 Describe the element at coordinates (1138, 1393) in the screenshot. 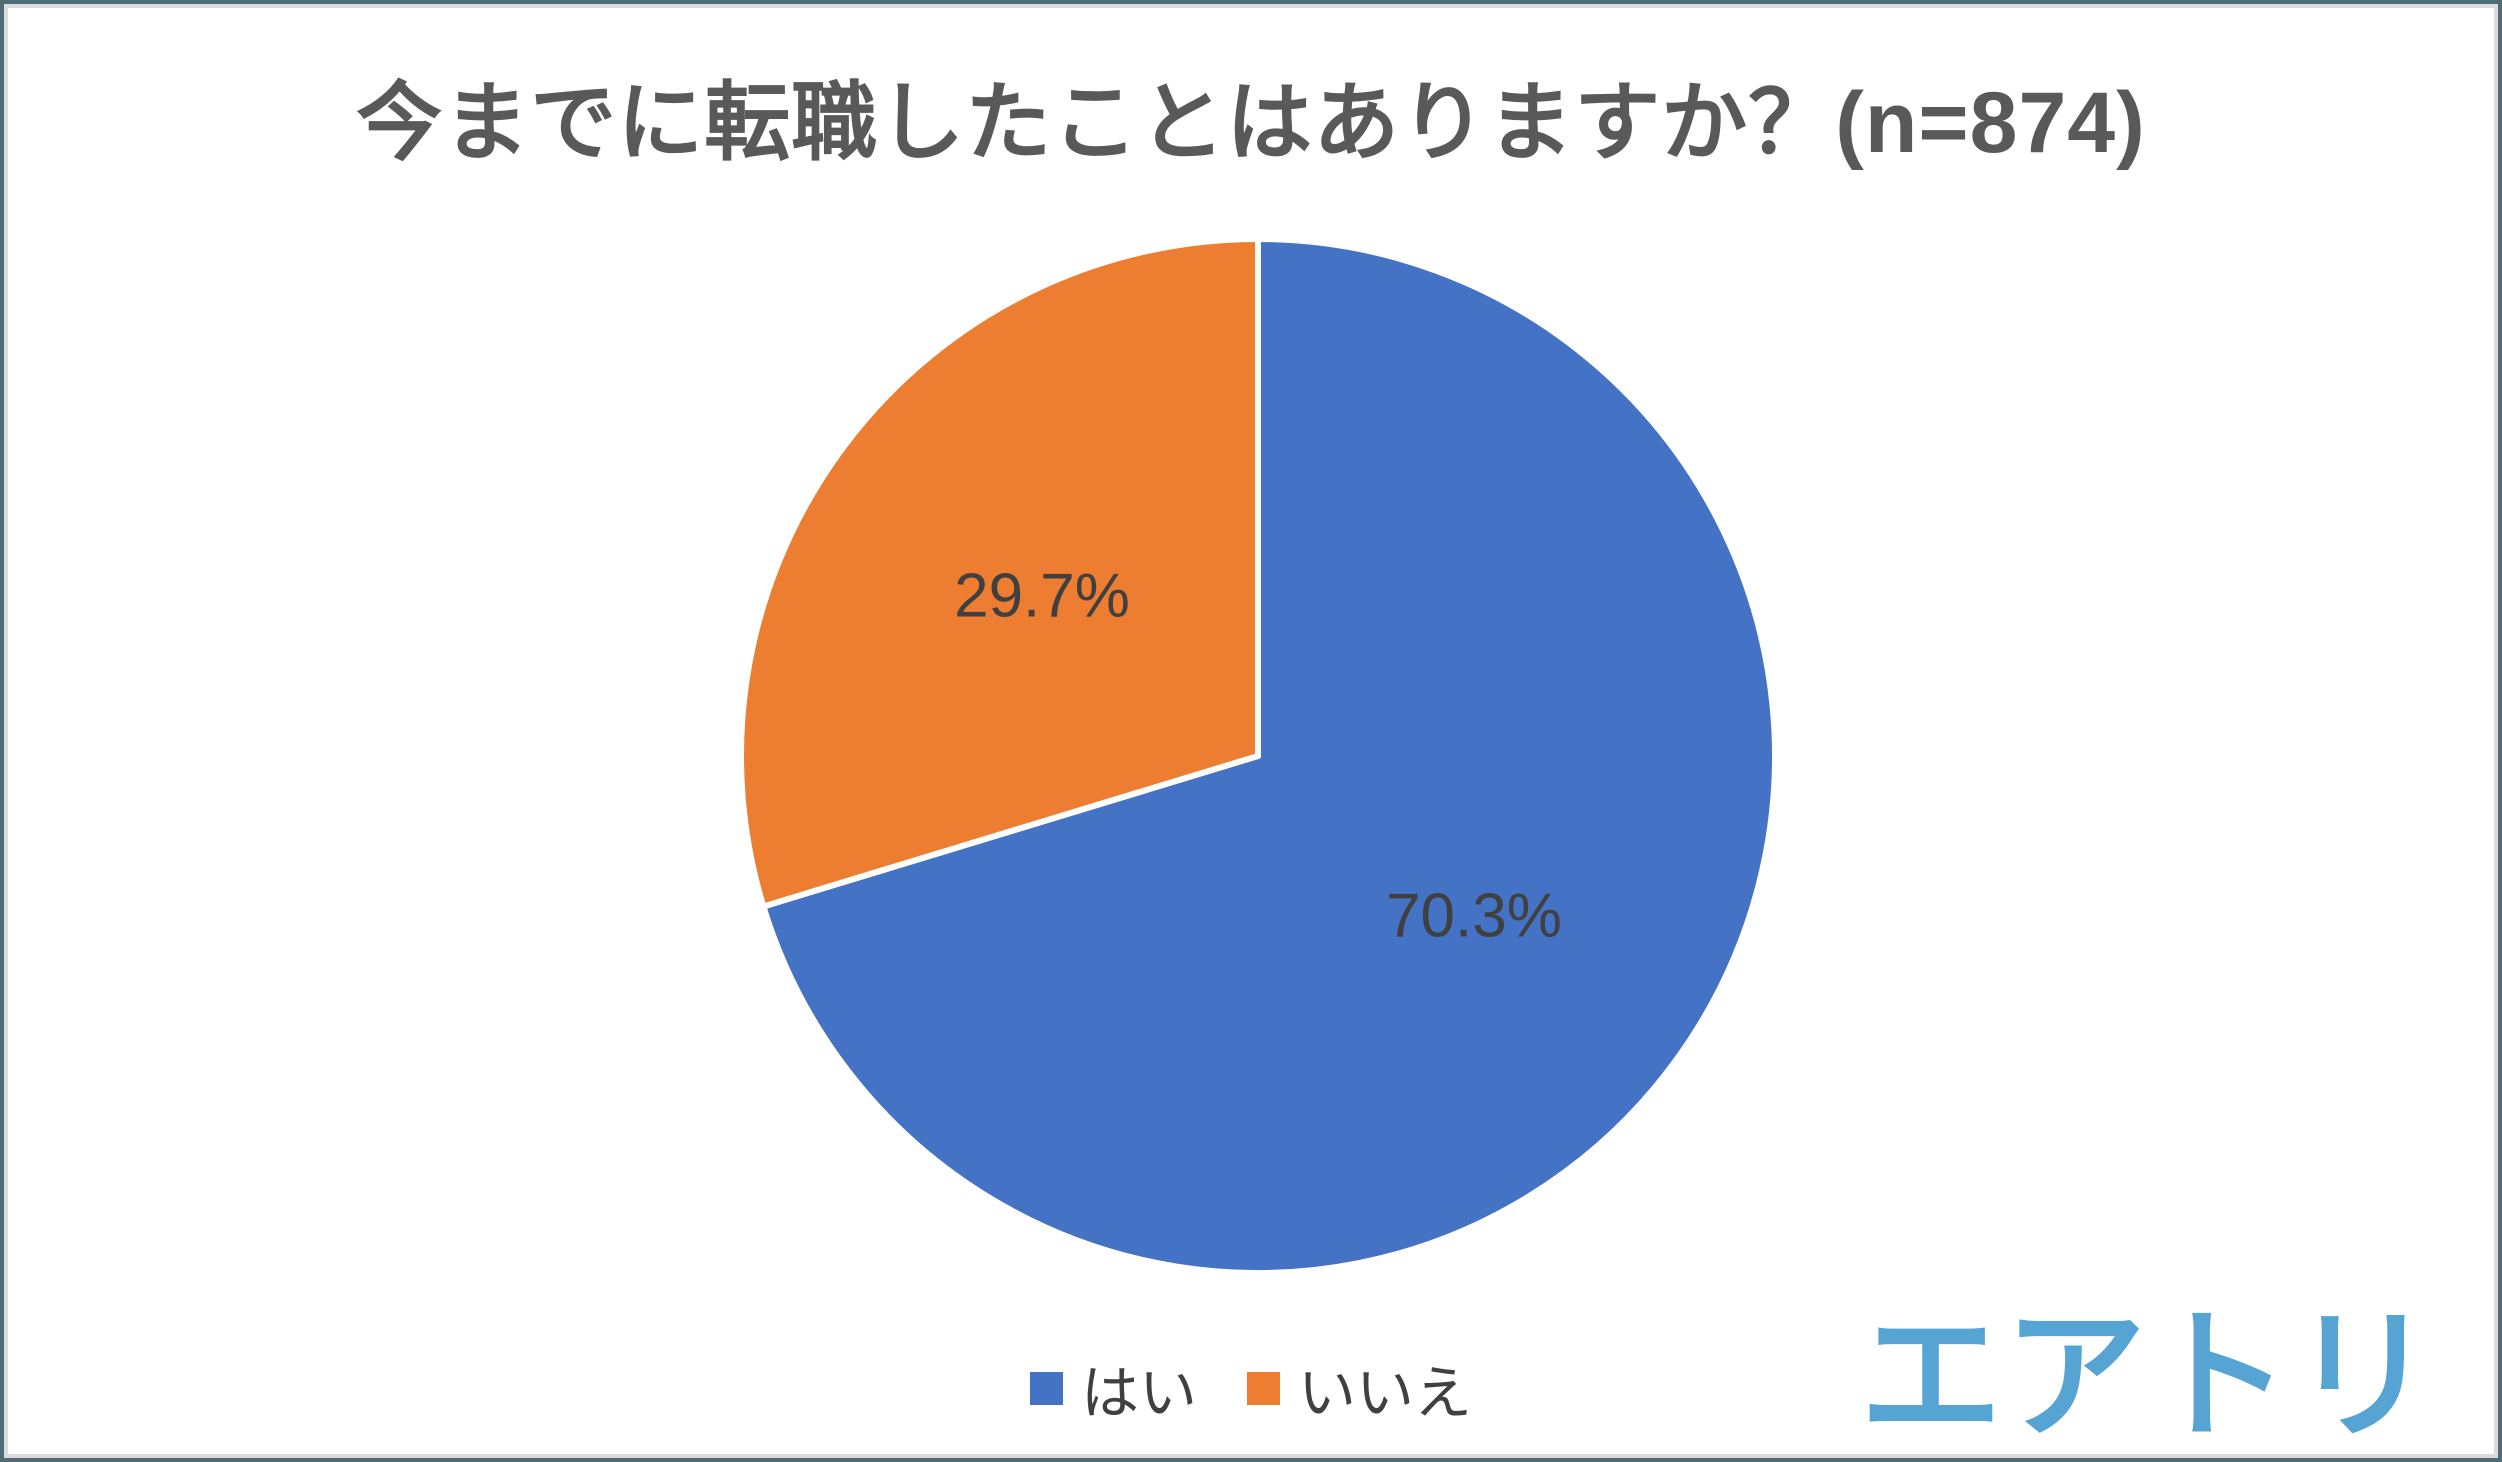

I see `legend-label-yes: はい` at that location.